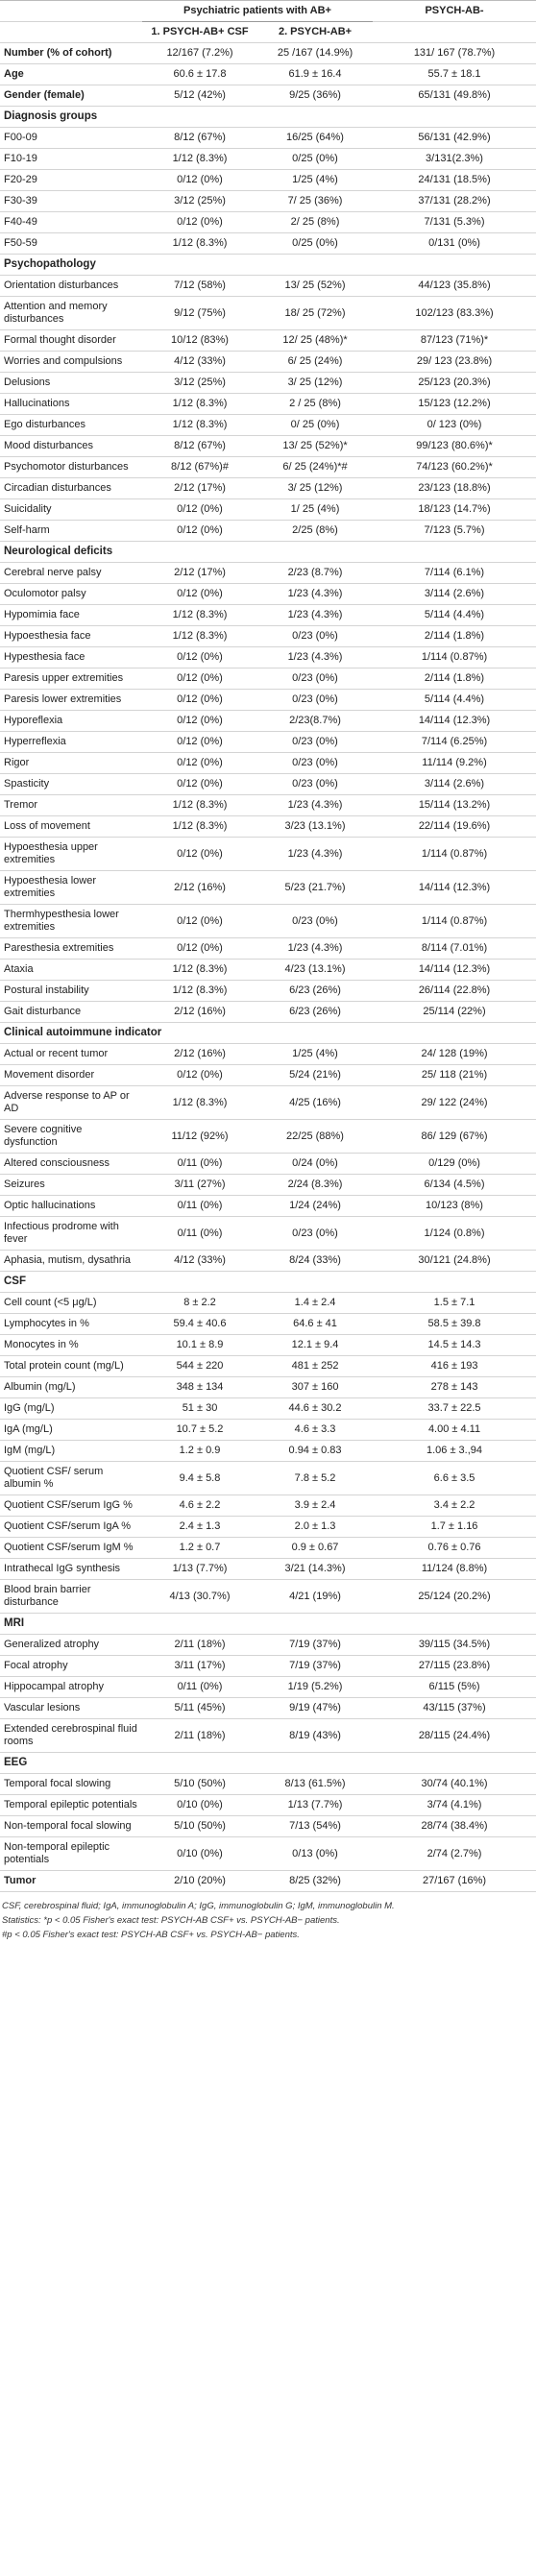  I want to click on cell-value: 22/114 (19.6%), so click(454, 826).